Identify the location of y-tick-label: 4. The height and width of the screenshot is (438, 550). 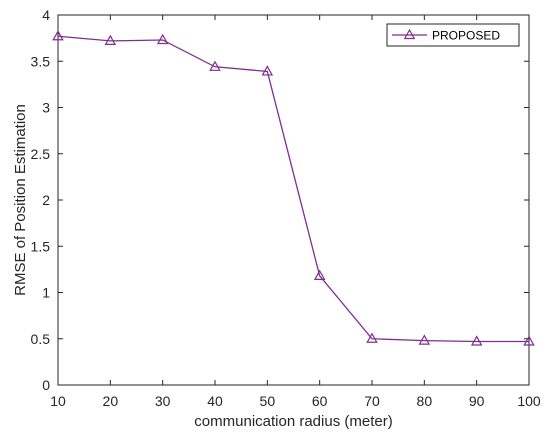
(46, 15).